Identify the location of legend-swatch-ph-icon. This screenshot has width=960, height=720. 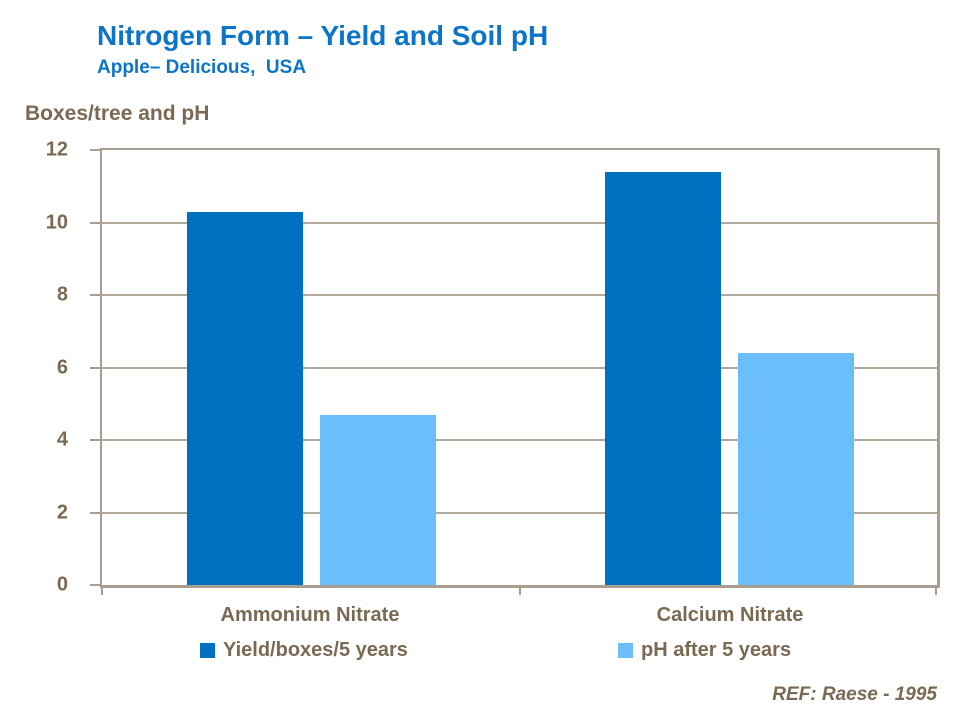
(625, 650).